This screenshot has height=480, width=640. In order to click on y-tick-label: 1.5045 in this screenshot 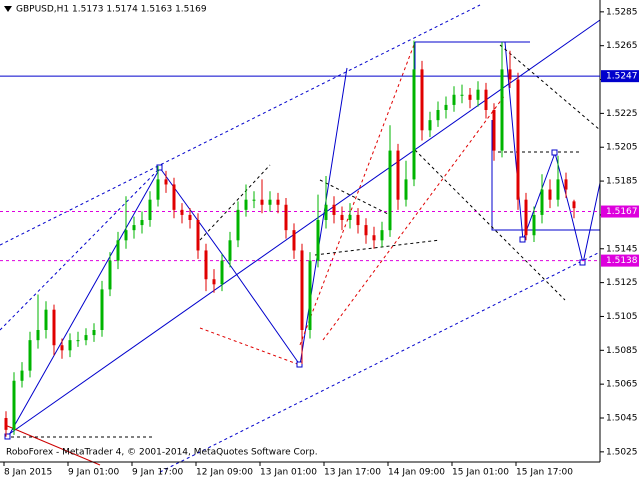, I will do `click(622, 419)`.